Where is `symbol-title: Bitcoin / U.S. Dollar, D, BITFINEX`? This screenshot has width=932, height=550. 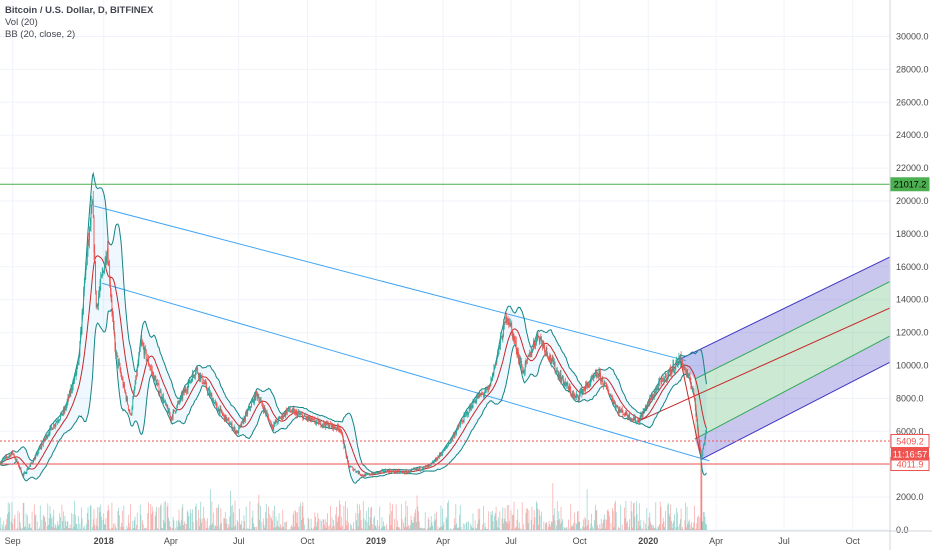
symbol-title: Bitcoin / U.S. Dollar, D, BITFINEX is located at coordinates (79, 10).